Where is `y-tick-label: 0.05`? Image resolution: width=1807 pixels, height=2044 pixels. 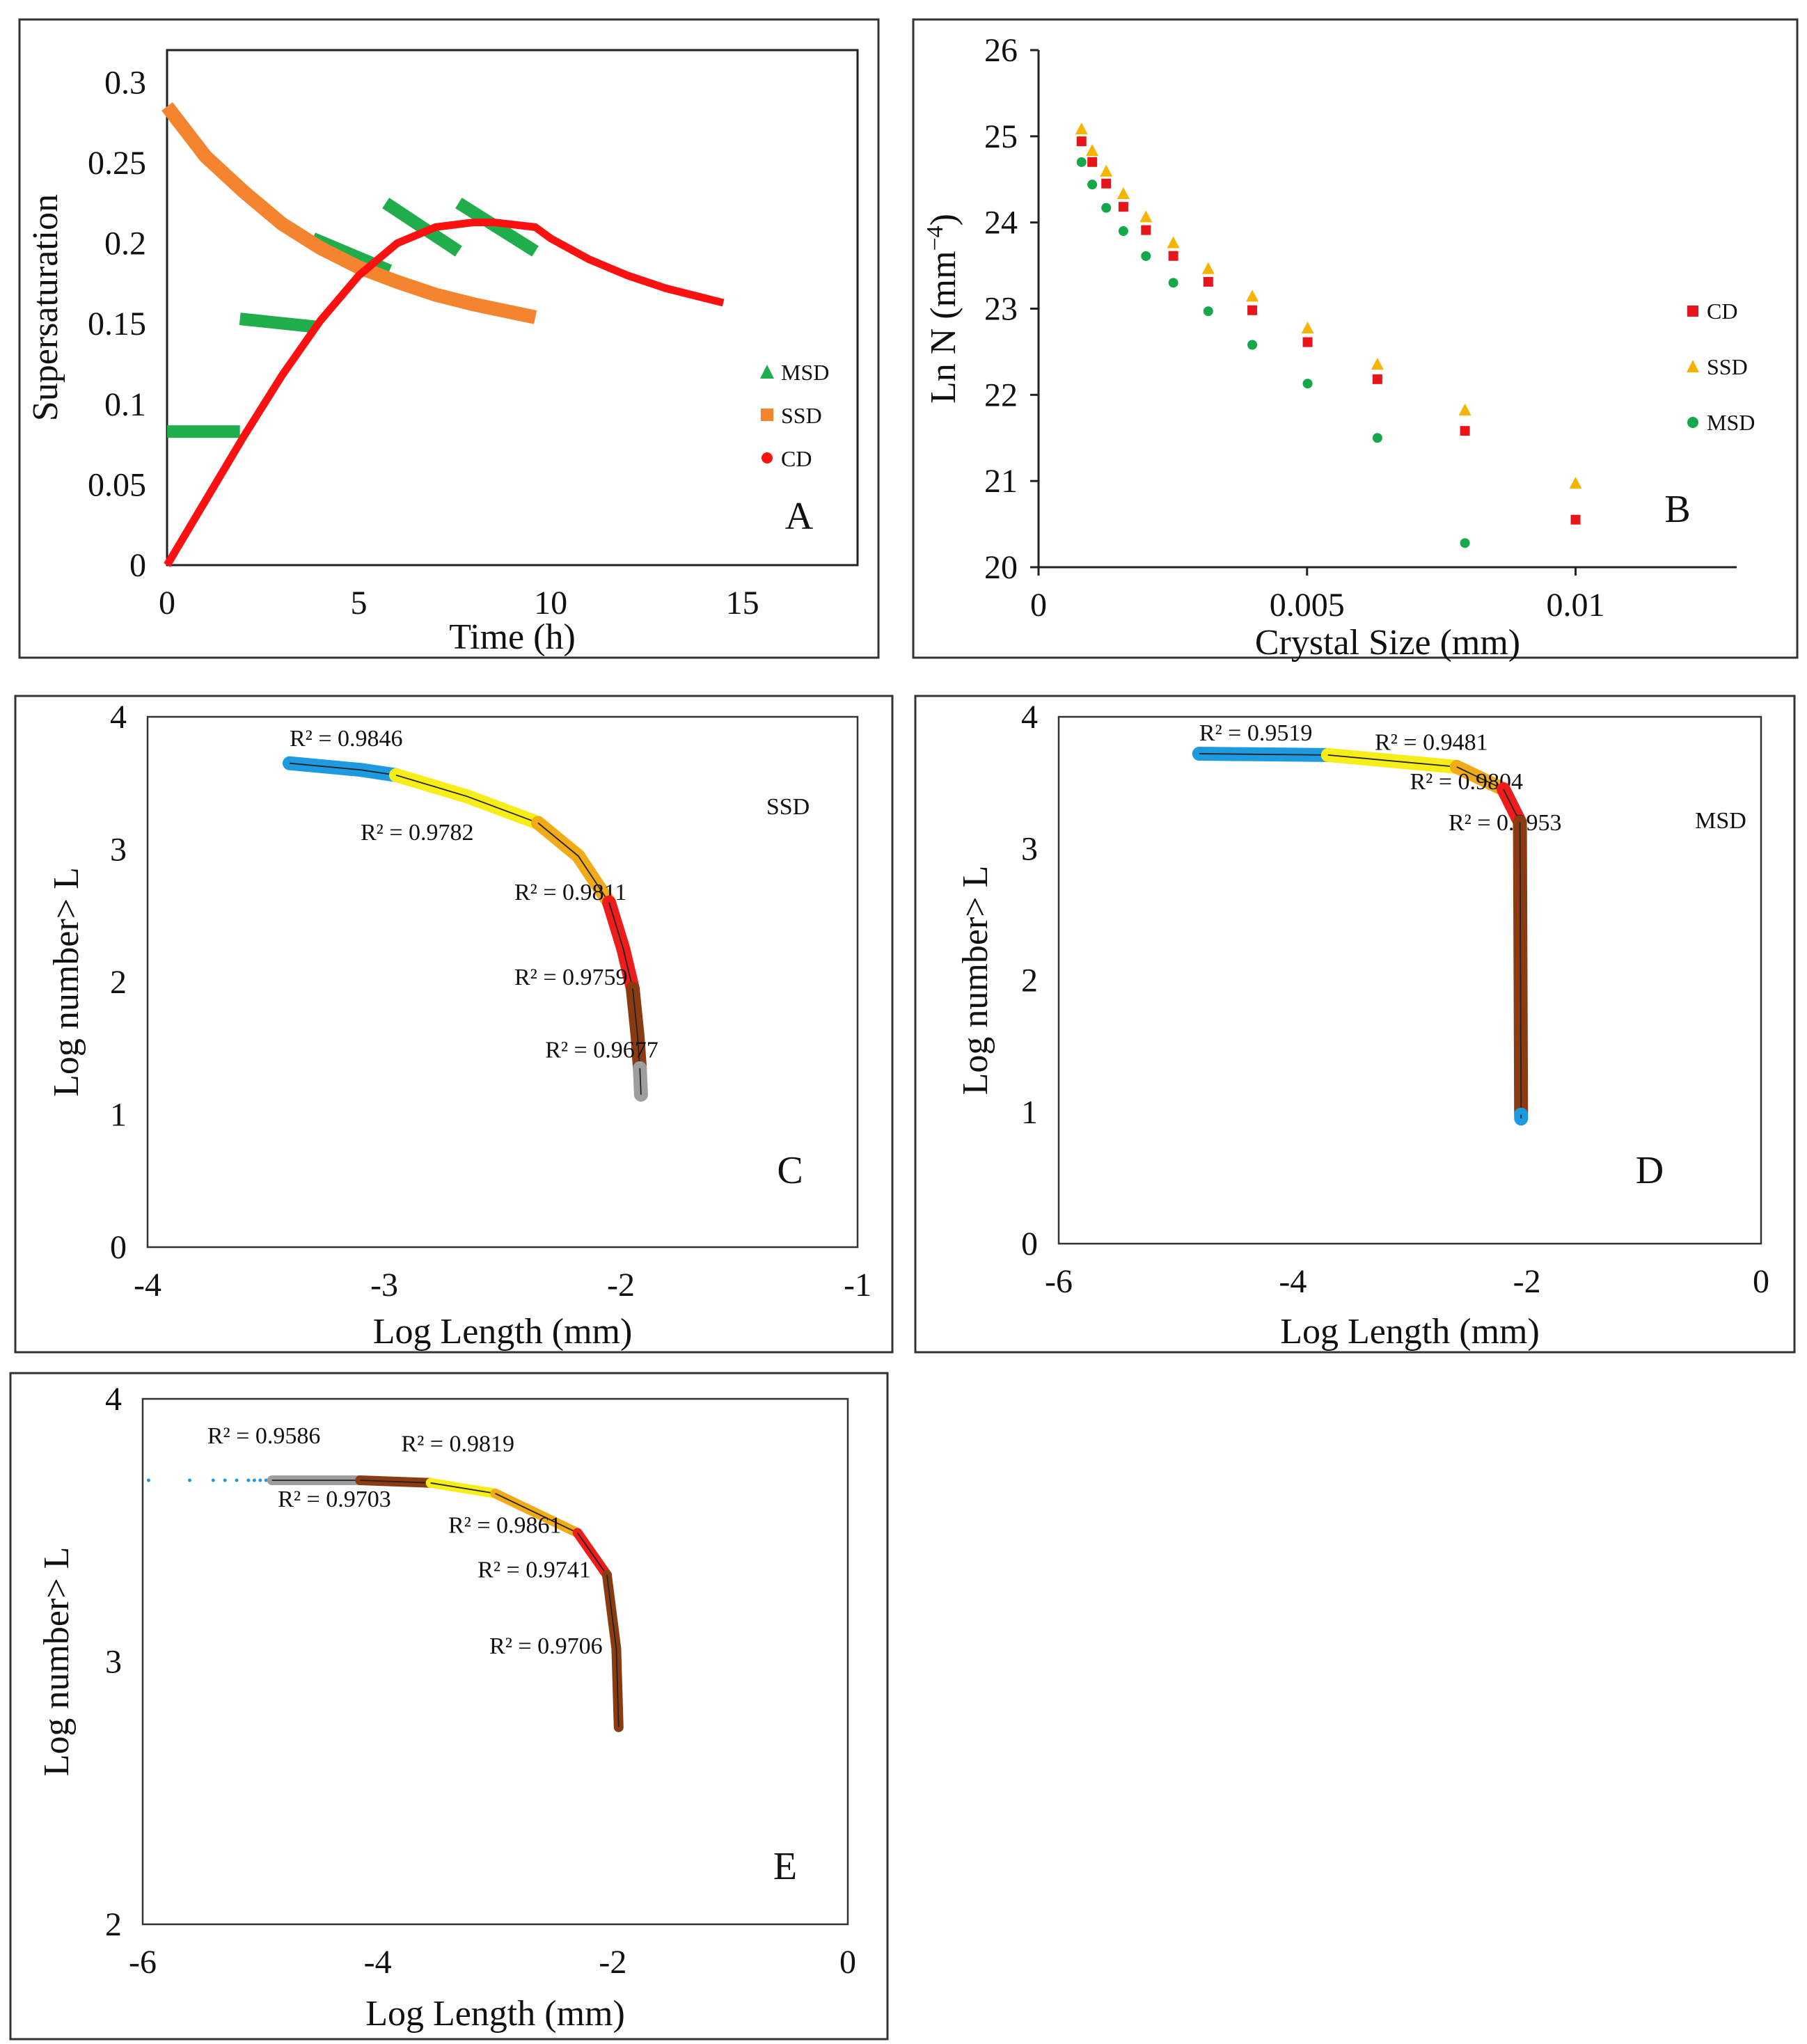
y-tick-label: 0.05 is located at coordinates (117, 484).